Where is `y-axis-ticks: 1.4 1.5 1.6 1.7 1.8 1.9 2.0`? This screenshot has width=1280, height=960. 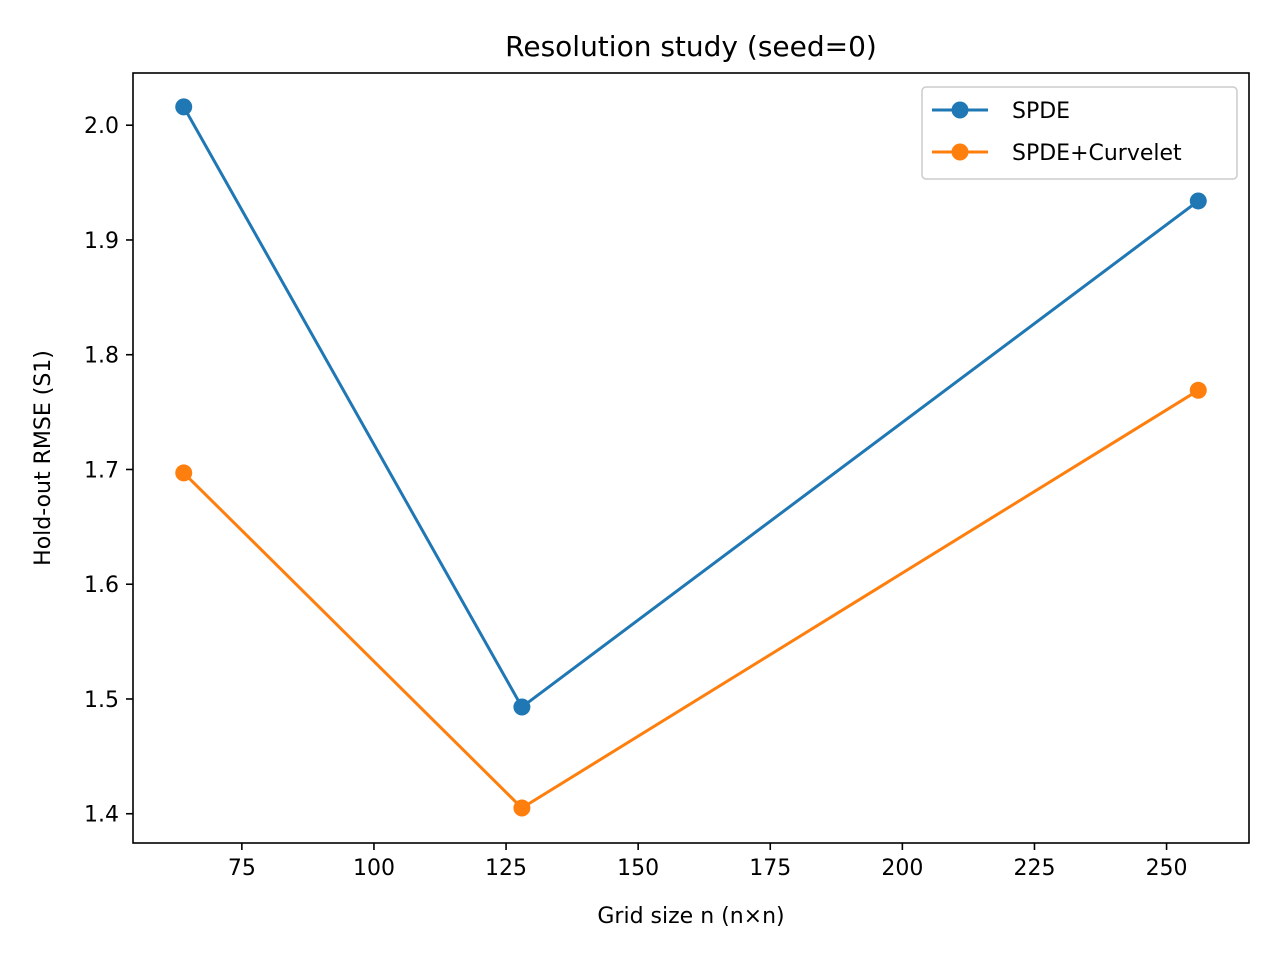
y-axis-ticks: 1.4 1.5 1.6 1.7 1.8 1.9 2.0 is located at coordinates (108, 471).